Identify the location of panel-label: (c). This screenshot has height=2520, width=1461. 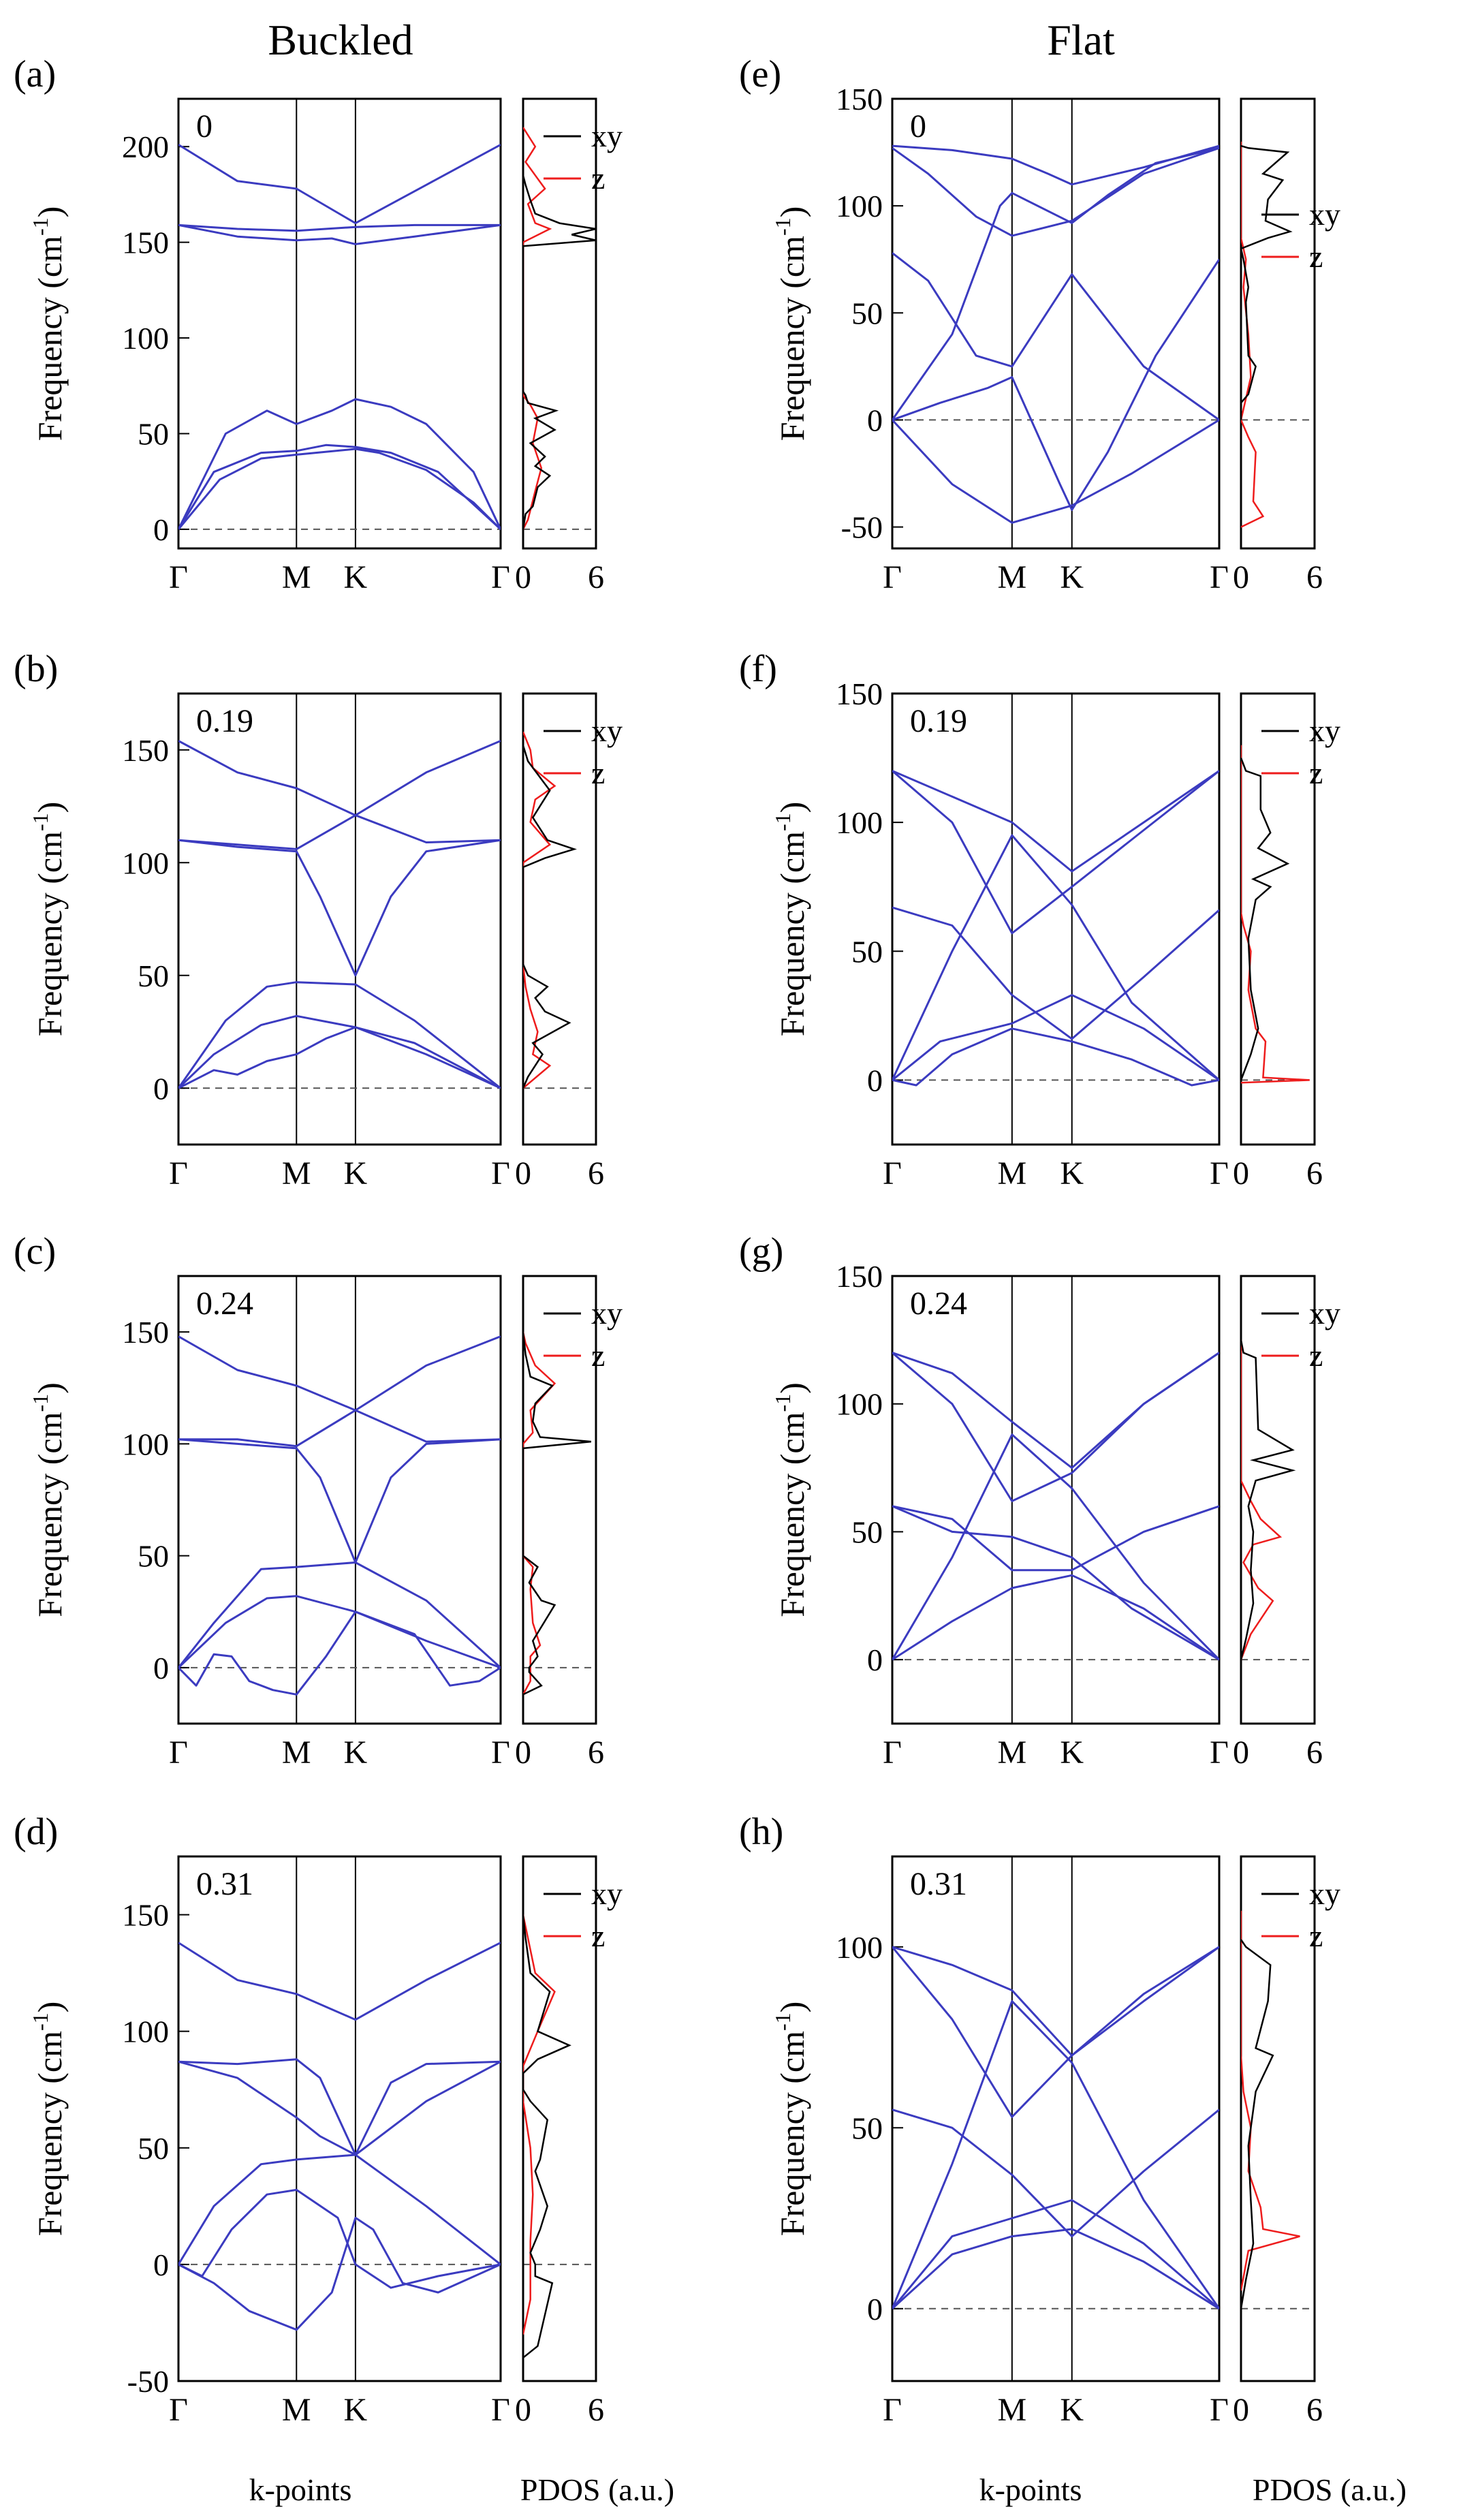
(35, 1251).